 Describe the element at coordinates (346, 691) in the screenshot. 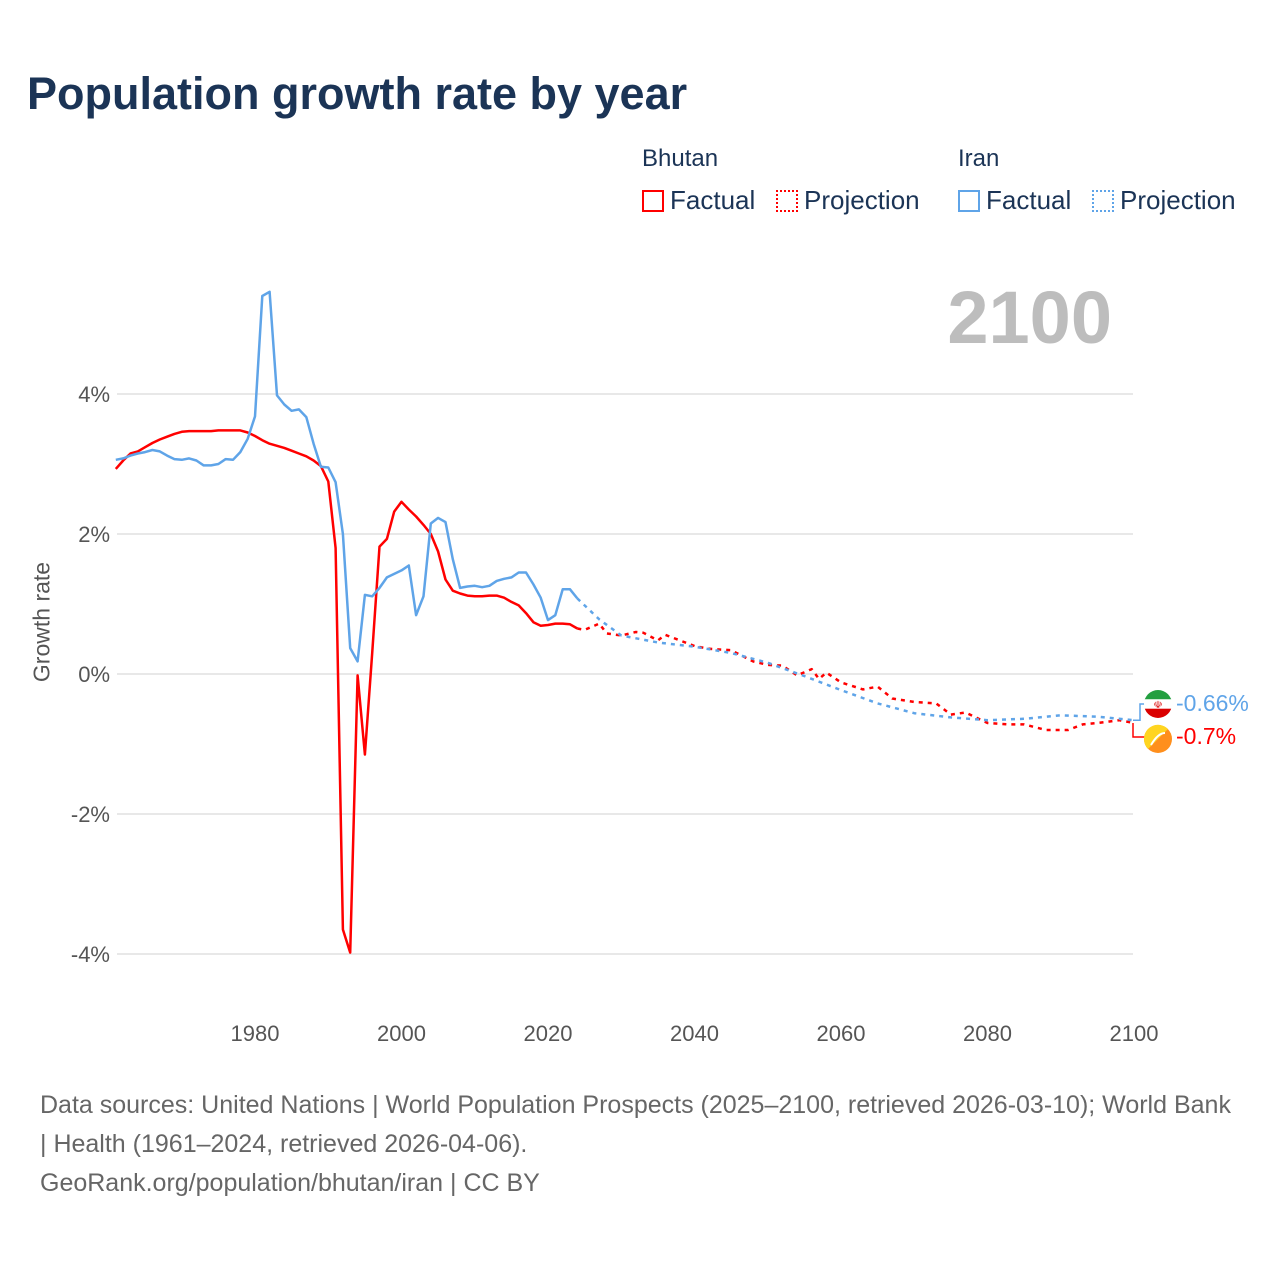

I see `bhutan-factual-line` at that location.